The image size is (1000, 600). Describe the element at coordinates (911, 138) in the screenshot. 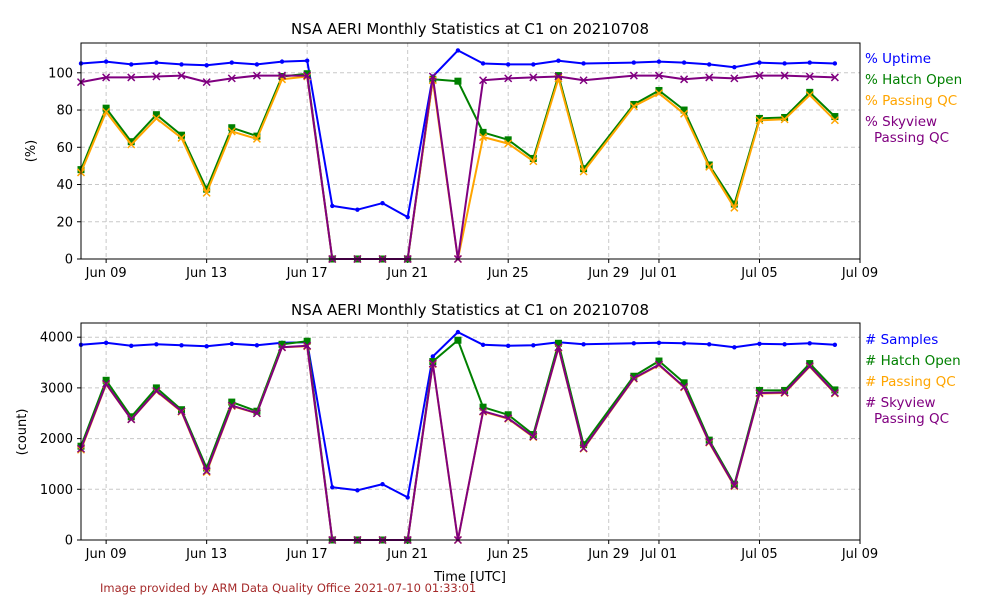

I see `legend-skyview-qc: Passing QC` at that location.